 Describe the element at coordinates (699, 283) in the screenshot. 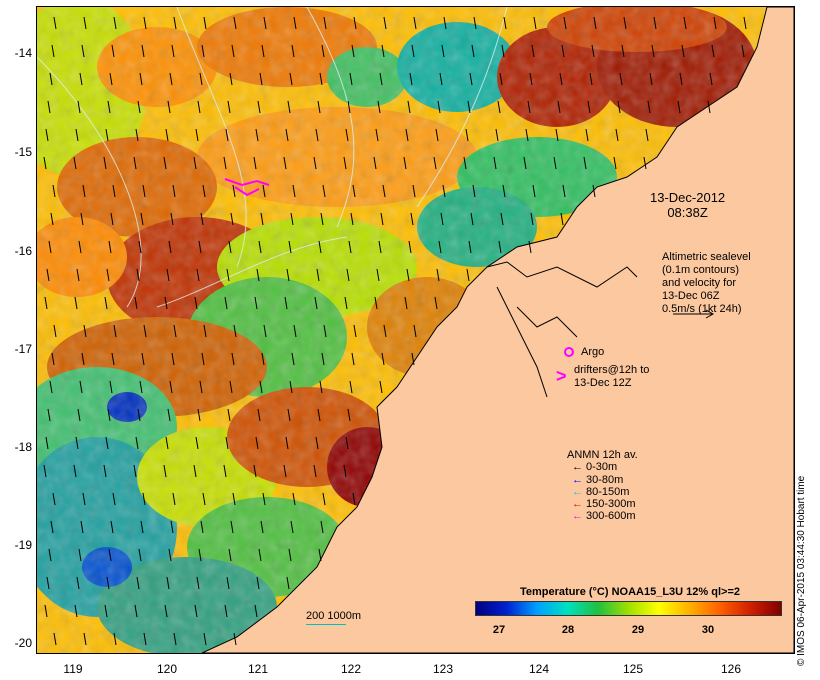

I see `altimetry-line: and velocity for` at that location.